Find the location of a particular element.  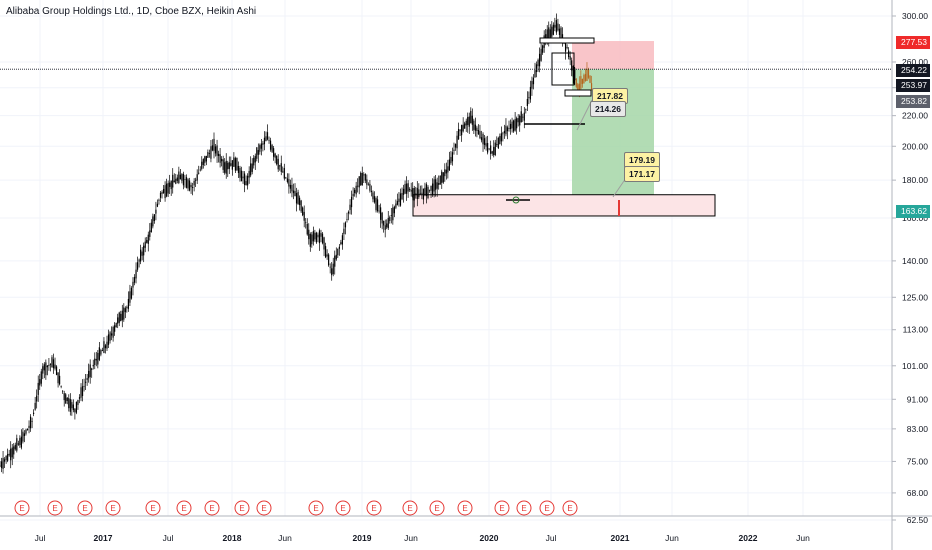

y-tick-label: 140.00 is located at coordinates (915, 261).